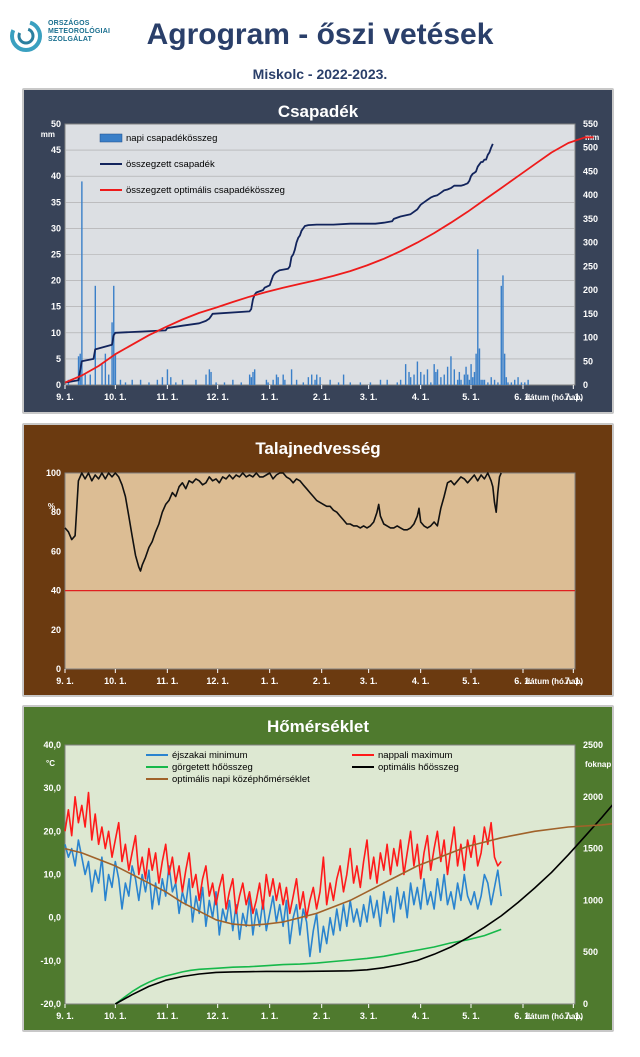  What do you see at coordinates (593, 900) in the screenshot?
I see `right-tick-label: 1000` at bounding box center [593, 900].